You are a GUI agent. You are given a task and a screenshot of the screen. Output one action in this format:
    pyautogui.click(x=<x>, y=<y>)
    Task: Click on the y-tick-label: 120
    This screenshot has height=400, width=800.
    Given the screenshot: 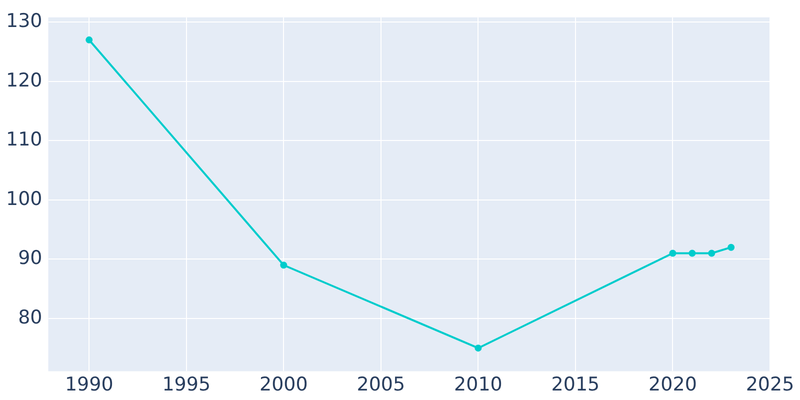 What is the action you would take?
    pyautogui.click(x=24, y=80)
    